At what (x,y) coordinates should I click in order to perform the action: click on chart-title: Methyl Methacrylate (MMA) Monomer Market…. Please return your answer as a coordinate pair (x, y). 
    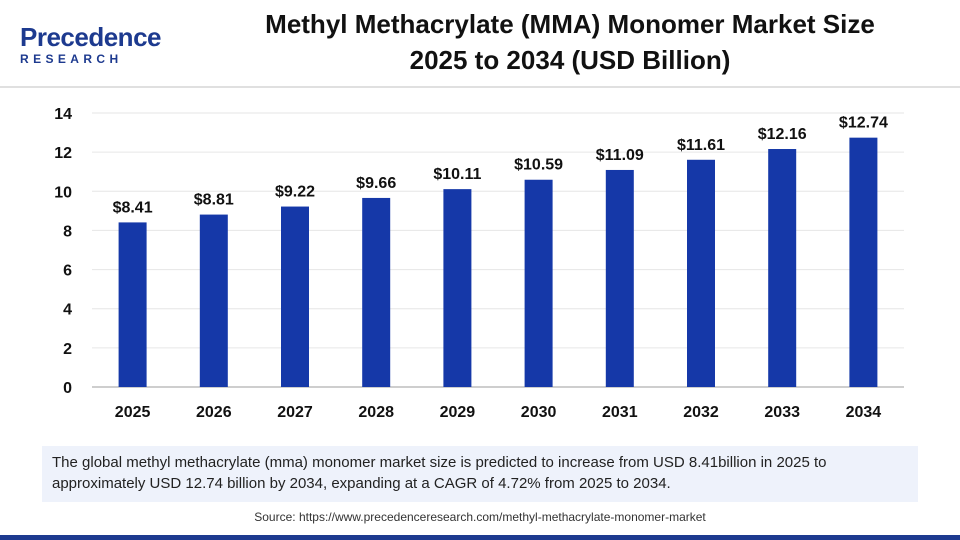
    Looking at the image, I should click on (570, 42).